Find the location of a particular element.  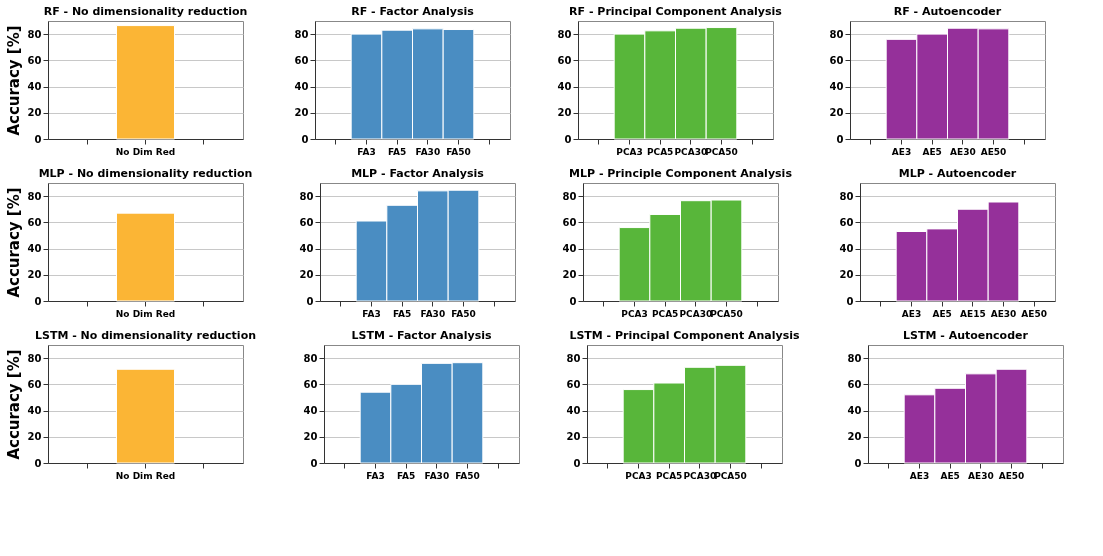

chart-title: RF - No dimensionality reduction is located at coordinates (145, 11).